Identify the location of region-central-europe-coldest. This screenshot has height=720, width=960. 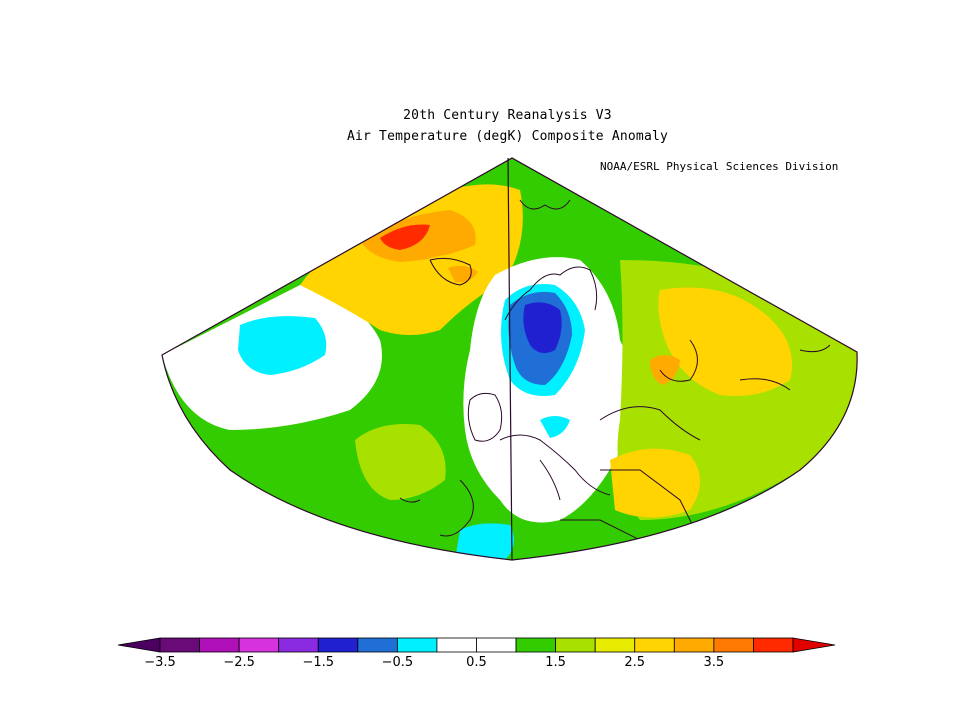
(542, 328).